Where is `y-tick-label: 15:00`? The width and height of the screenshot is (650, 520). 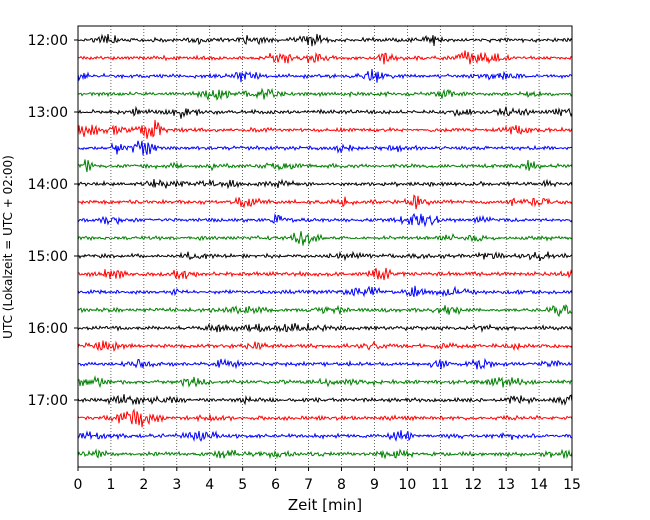 y-tick-label: 15:00 is located at coordinates (48, 257).